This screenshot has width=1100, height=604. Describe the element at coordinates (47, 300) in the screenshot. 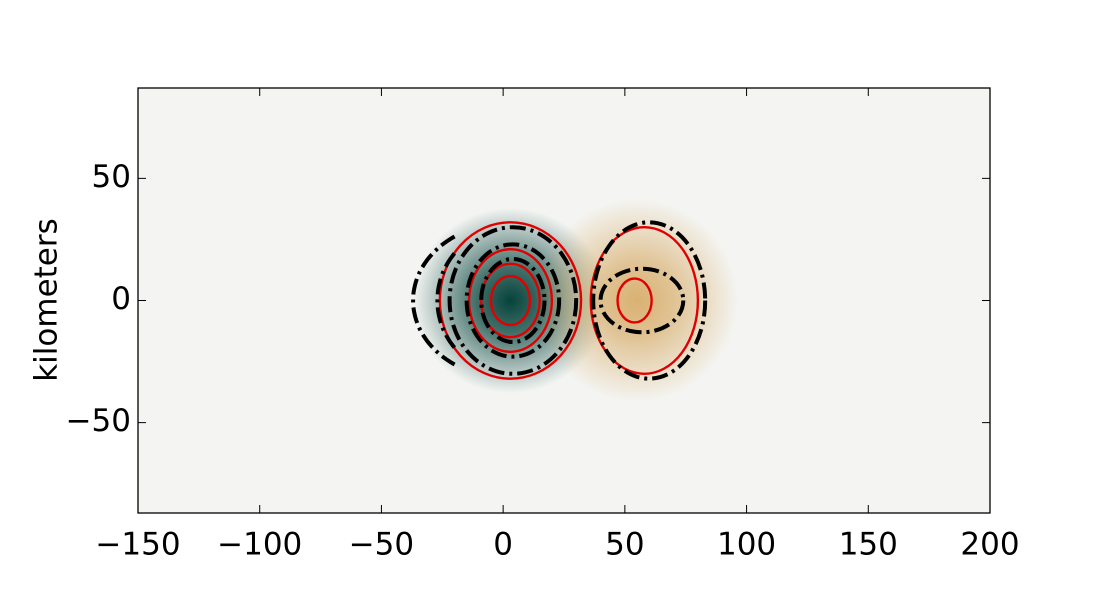

I see `y-axis-label: kilometers` at that location.